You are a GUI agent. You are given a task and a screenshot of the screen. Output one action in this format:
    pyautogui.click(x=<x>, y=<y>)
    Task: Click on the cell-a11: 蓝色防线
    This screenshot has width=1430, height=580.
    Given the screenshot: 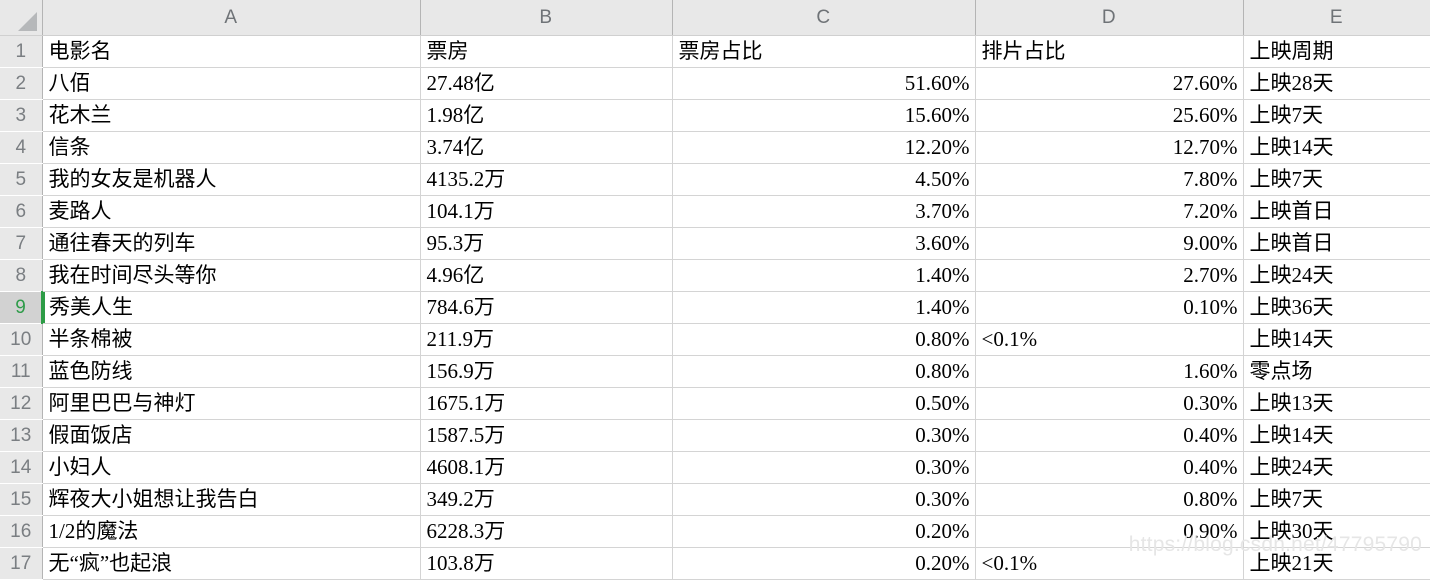 What is the action you would take?
    pyautogui.click(x=231, y=371)
    